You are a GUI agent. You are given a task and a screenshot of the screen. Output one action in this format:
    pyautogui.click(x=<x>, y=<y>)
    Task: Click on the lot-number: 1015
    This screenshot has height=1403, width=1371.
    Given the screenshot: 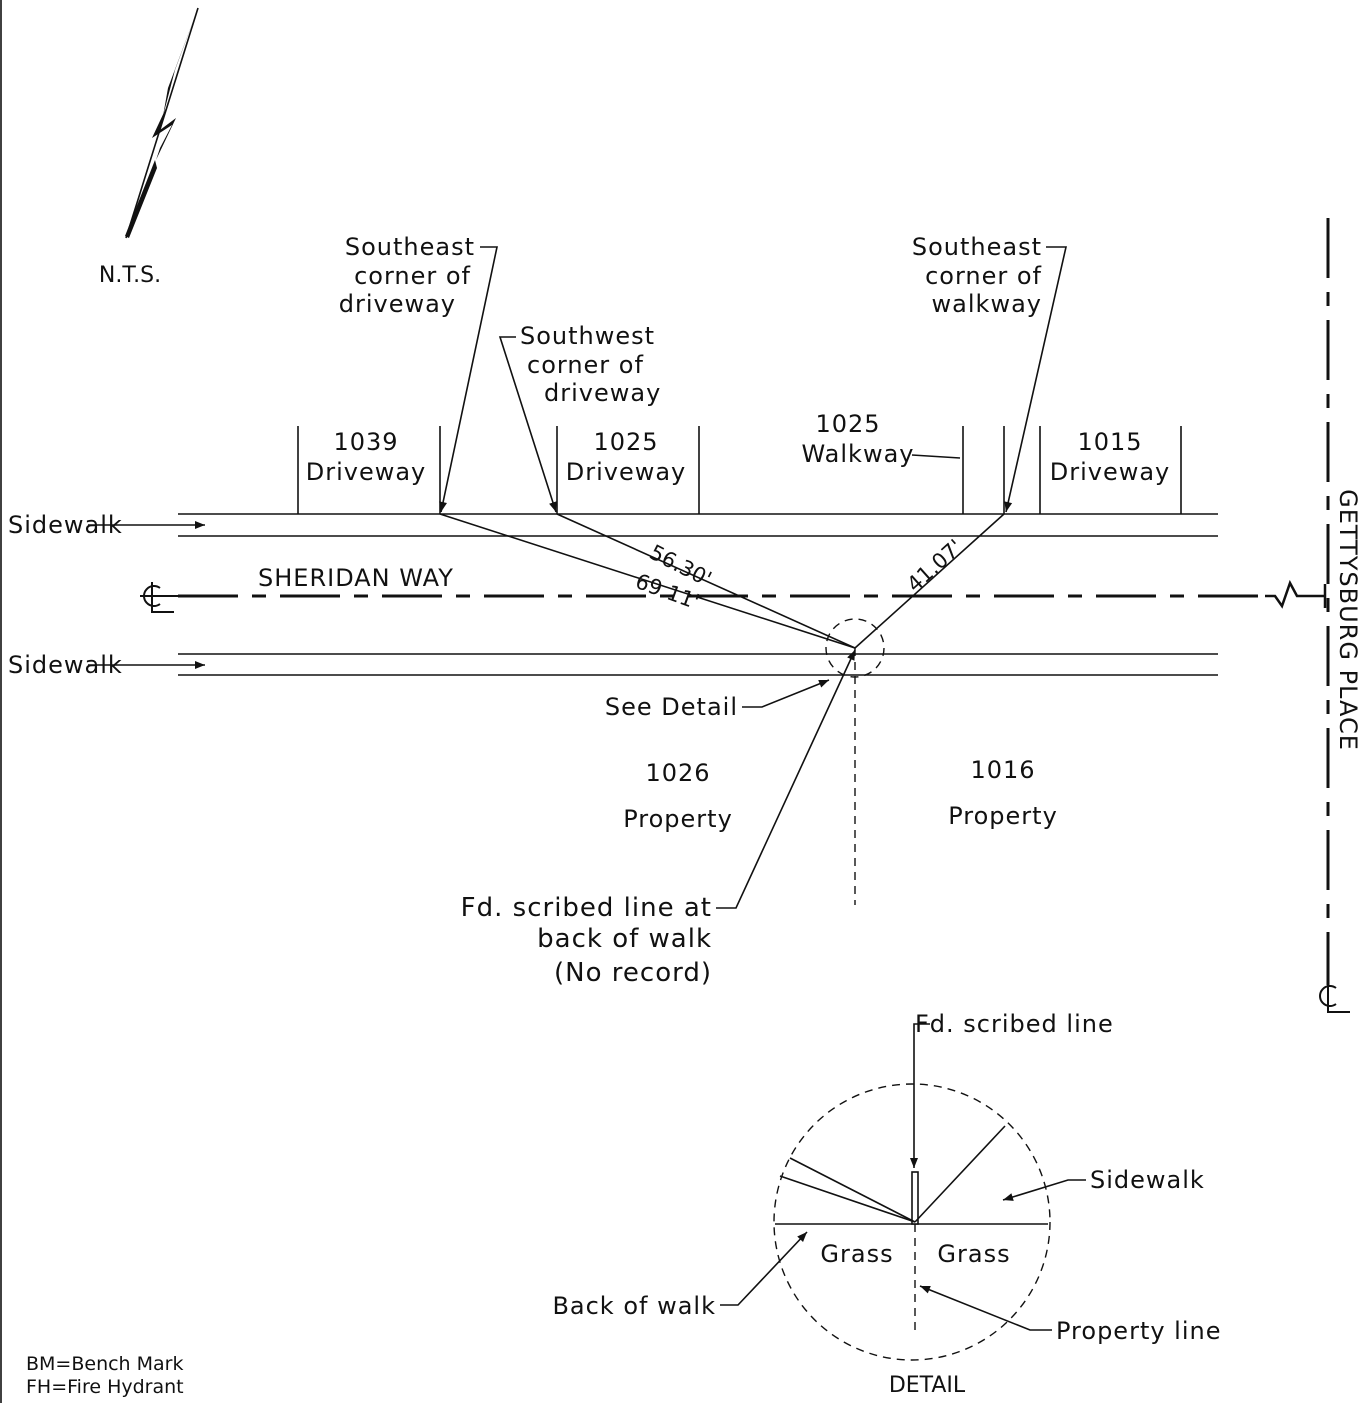 What is the action you would take?
    pyautogui.click(x=1109, y=442)
    